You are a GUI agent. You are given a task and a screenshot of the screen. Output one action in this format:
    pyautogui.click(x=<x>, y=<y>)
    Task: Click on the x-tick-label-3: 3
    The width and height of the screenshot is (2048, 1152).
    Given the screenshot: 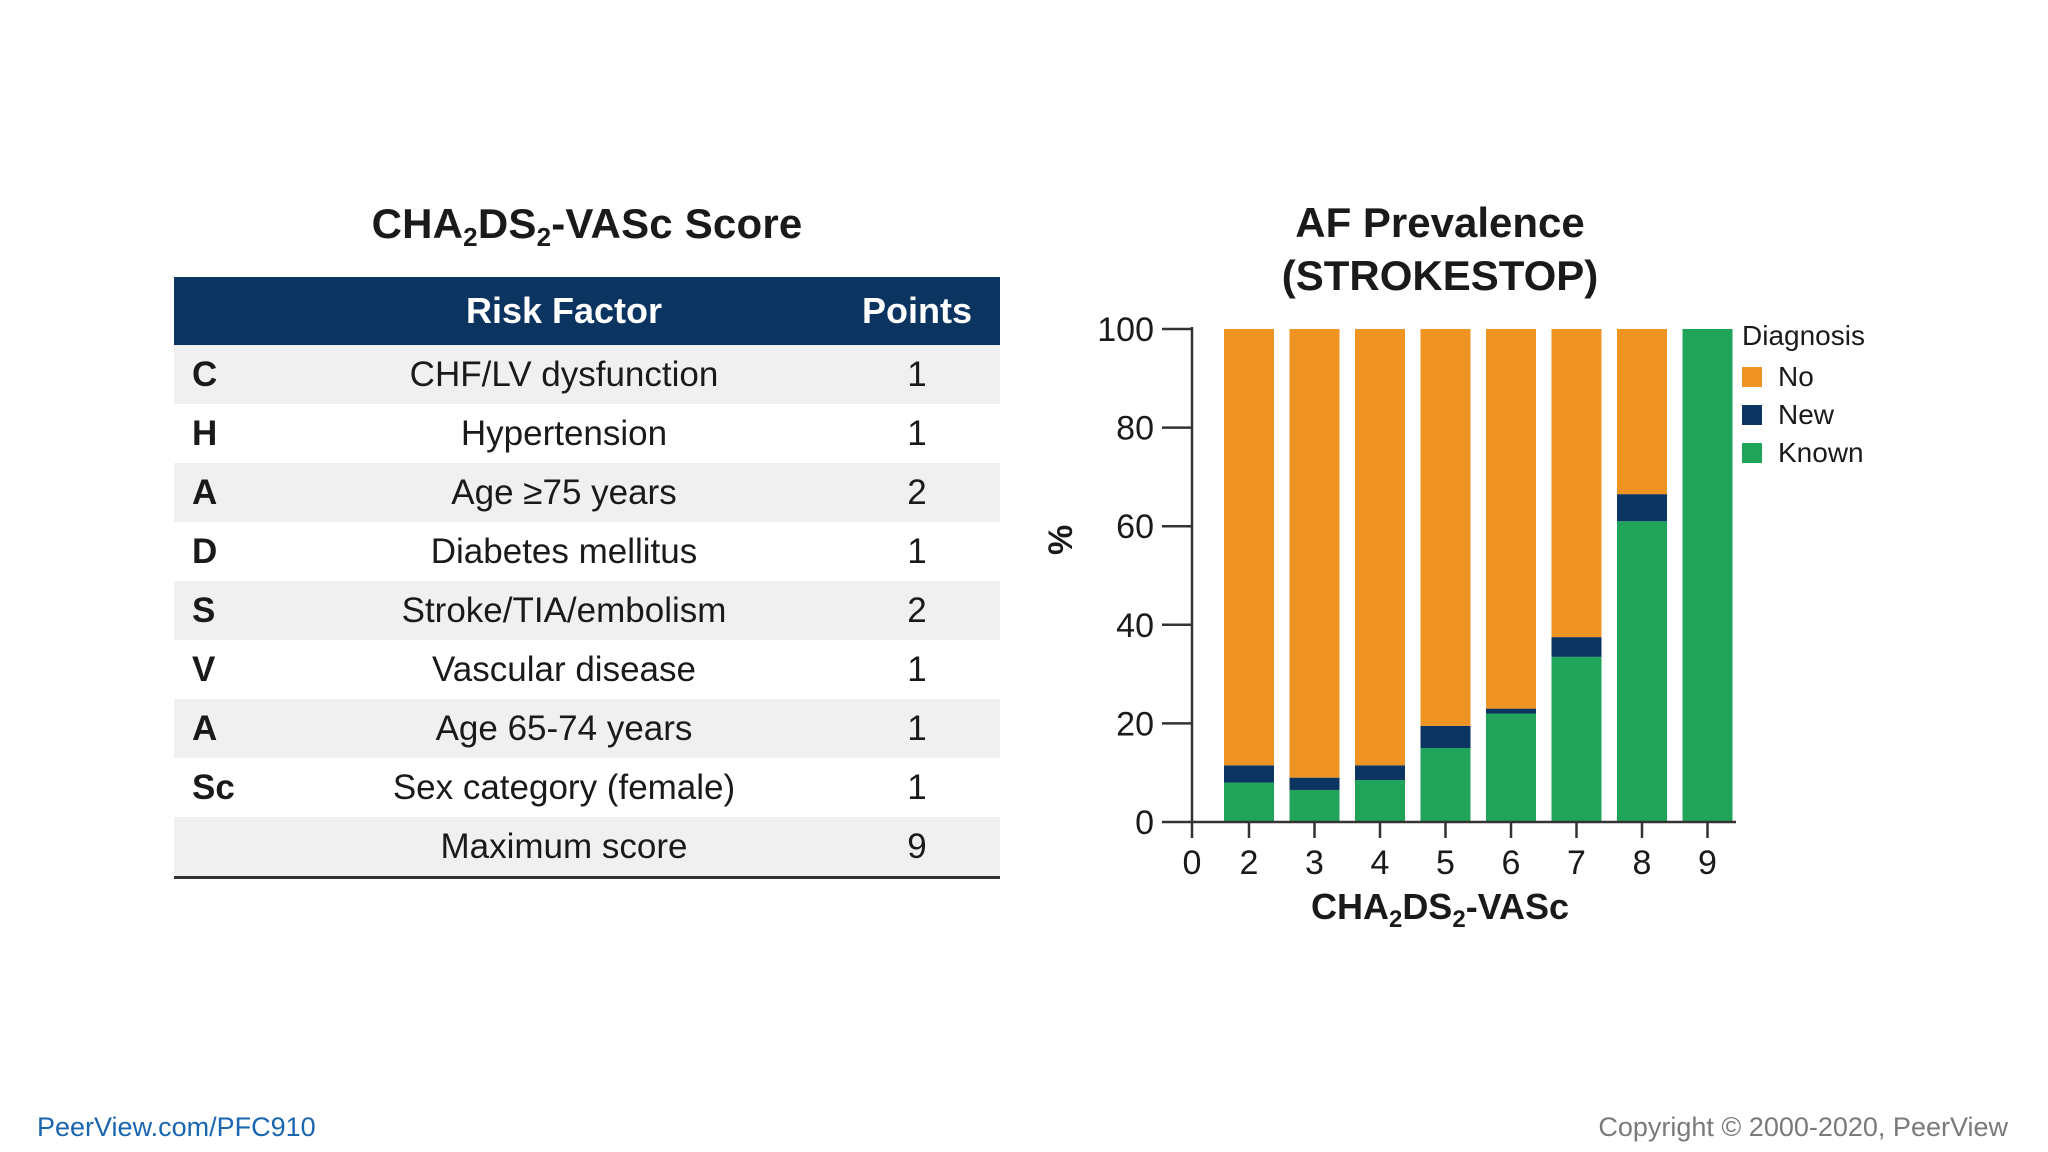 What is the action you would take?
    pyautogui.click(x=1314, y=863)
    